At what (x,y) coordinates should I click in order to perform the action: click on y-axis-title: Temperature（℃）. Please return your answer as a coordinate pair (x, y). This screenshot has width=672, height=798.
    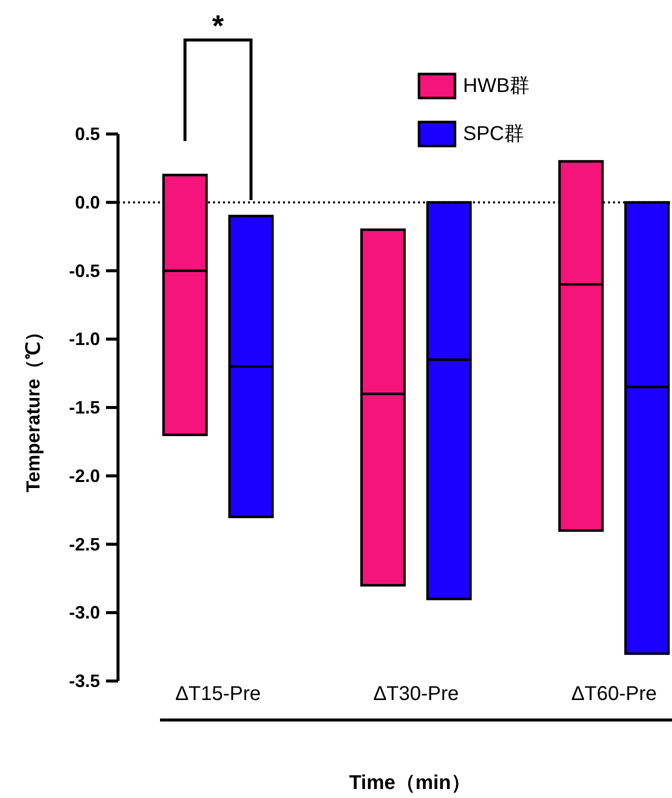
    Looking at the image, I should click on (34, 407).